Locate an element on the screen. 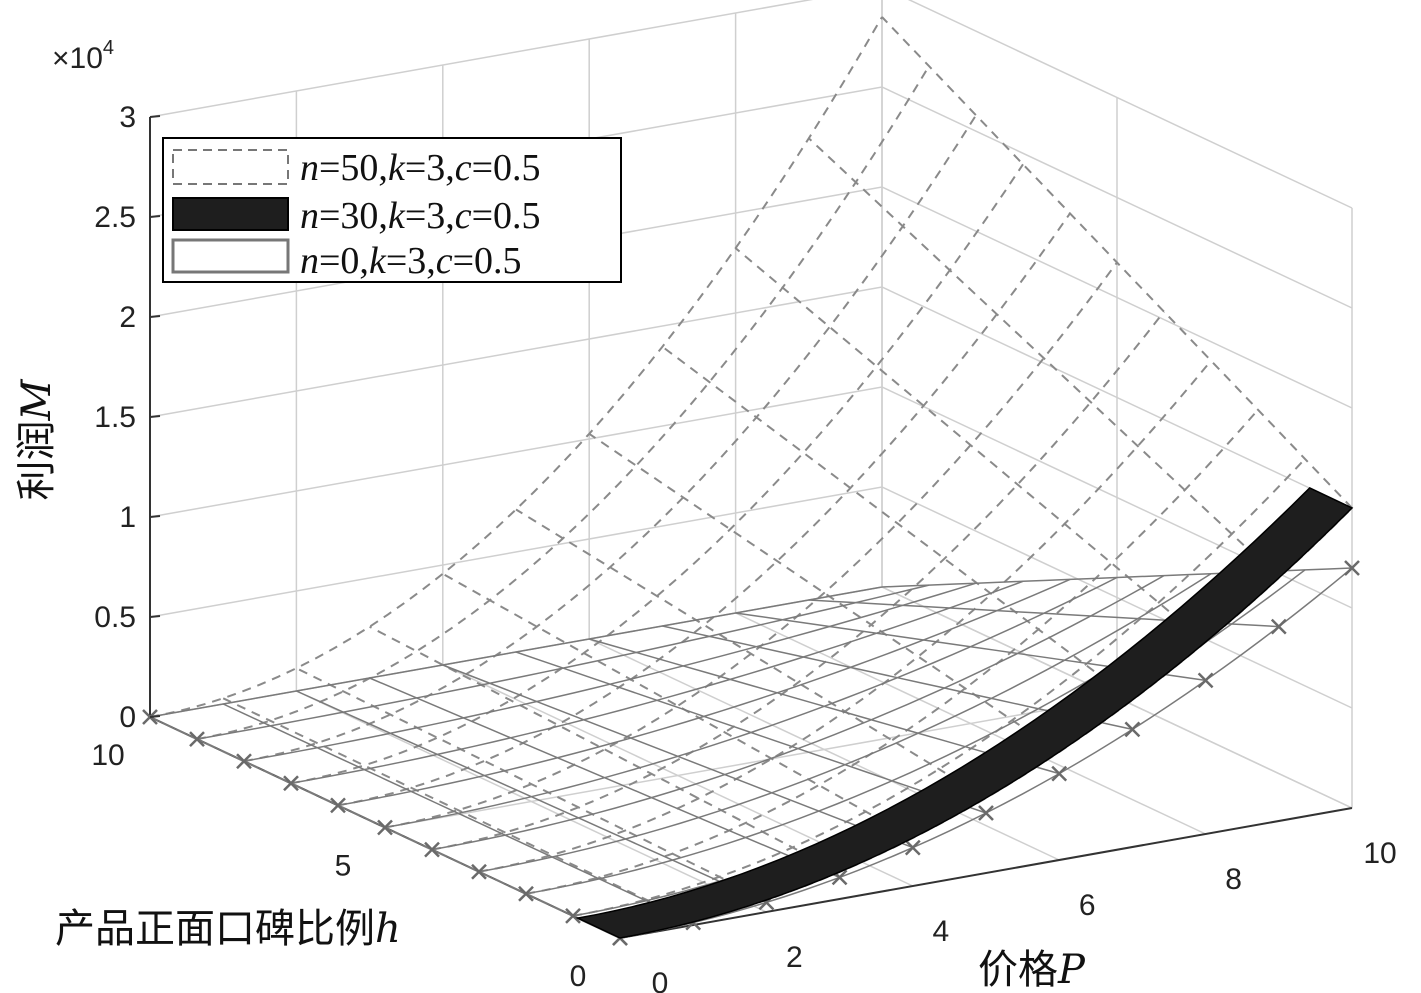  z-axis-var: M is located at coordinates (37, 399).